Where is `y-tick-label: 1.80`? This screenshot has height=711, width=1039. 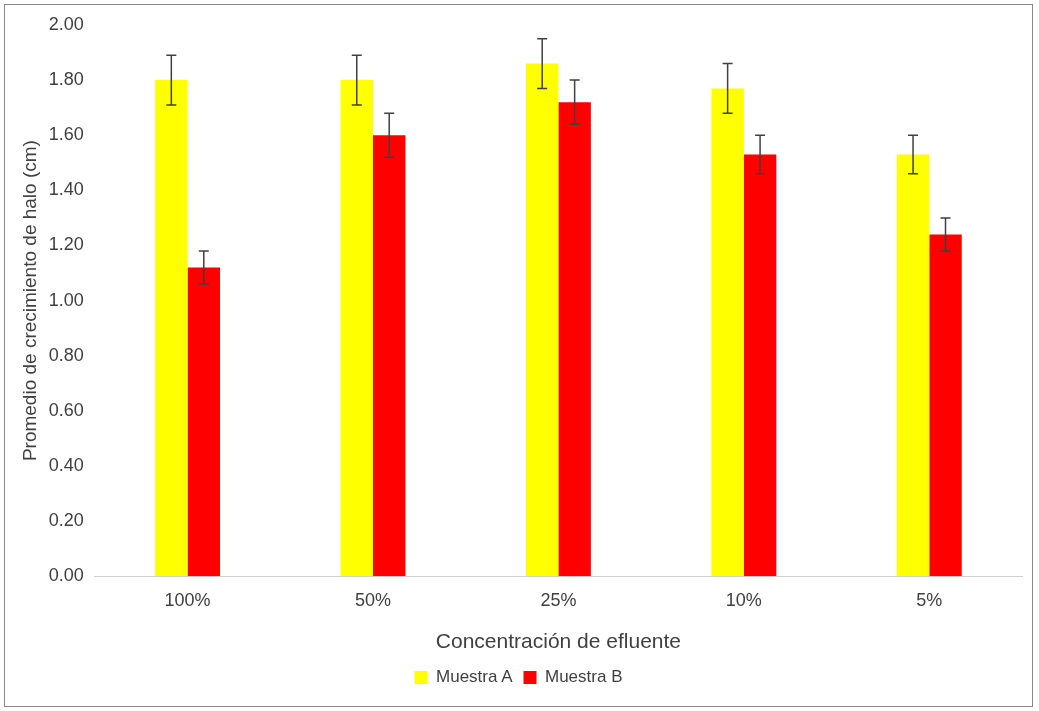 y-tick-label: 1.80 is located at coordinates (66, 79).